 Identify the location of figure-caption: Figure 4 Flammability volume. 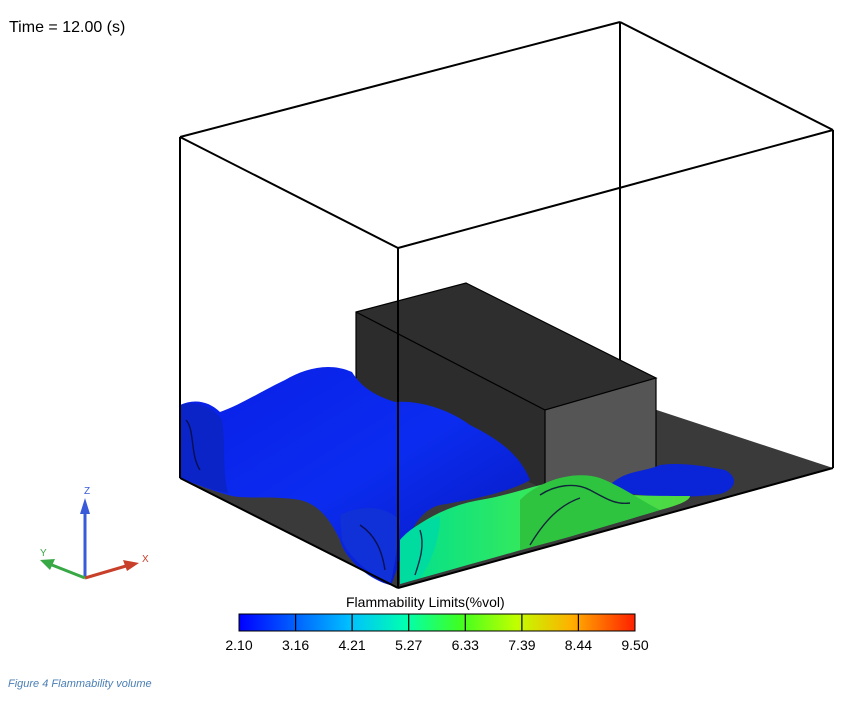
(80, 684).